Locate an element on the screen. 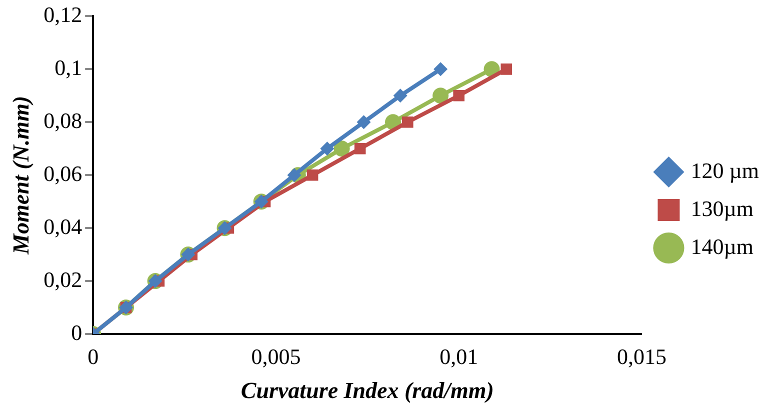 Image resolution: width=779 pixels, height=412 pixels. x-tick-label: 0,015 is located at coordinates (641, 356).